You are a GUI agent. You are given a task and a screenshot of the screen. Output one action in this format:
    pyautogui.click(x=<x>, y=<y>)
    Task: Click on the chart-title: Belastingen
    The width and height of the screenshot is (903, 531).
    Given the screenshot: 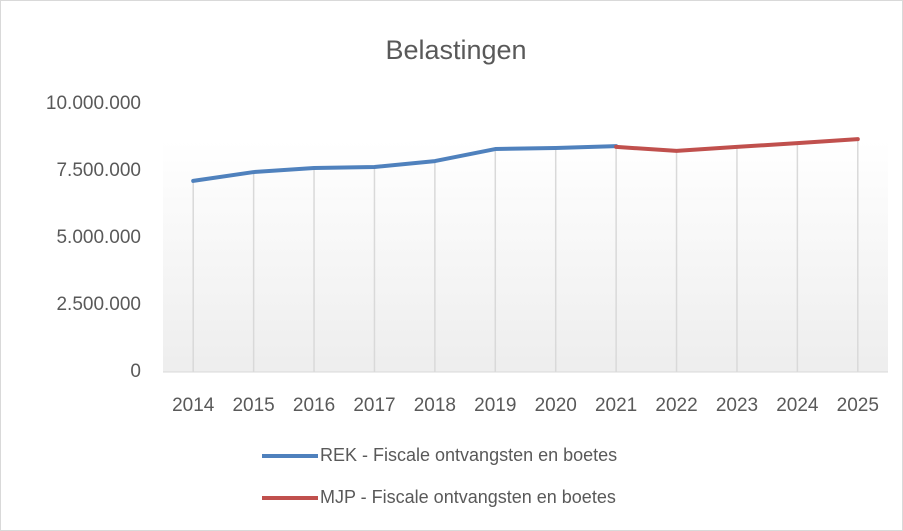 What is the action you would take?
    pyautogui.click(x=455, y=50)
    